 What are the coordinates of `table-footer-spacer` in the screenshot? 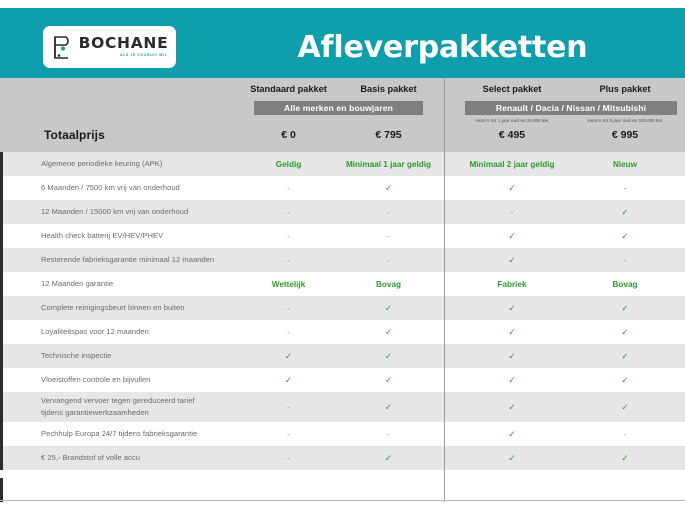 It's located at (342, 490).